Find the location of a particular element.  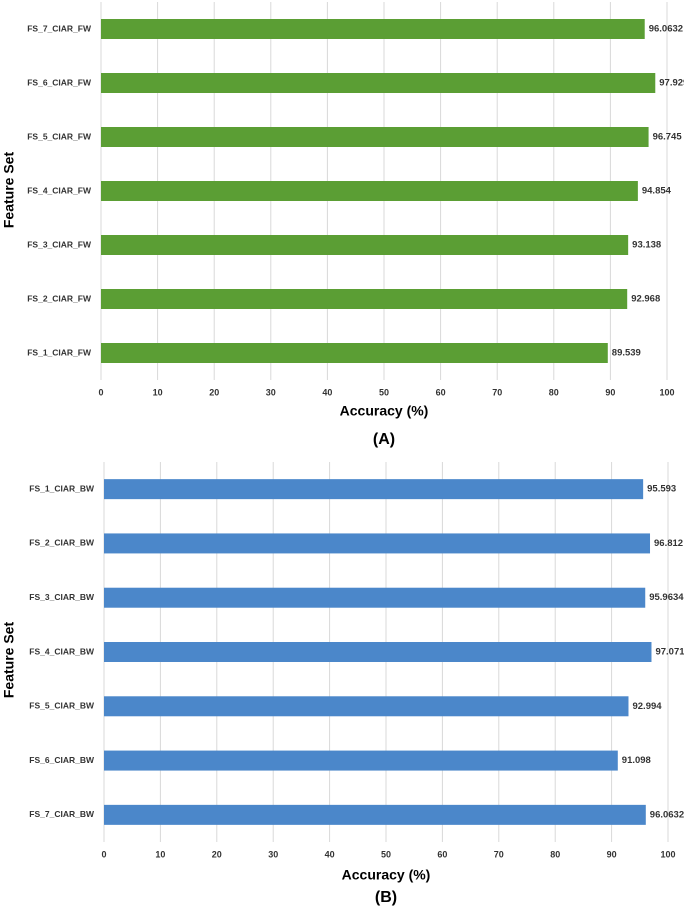

data-label: 91.098 is located at coordinates (636, 760).